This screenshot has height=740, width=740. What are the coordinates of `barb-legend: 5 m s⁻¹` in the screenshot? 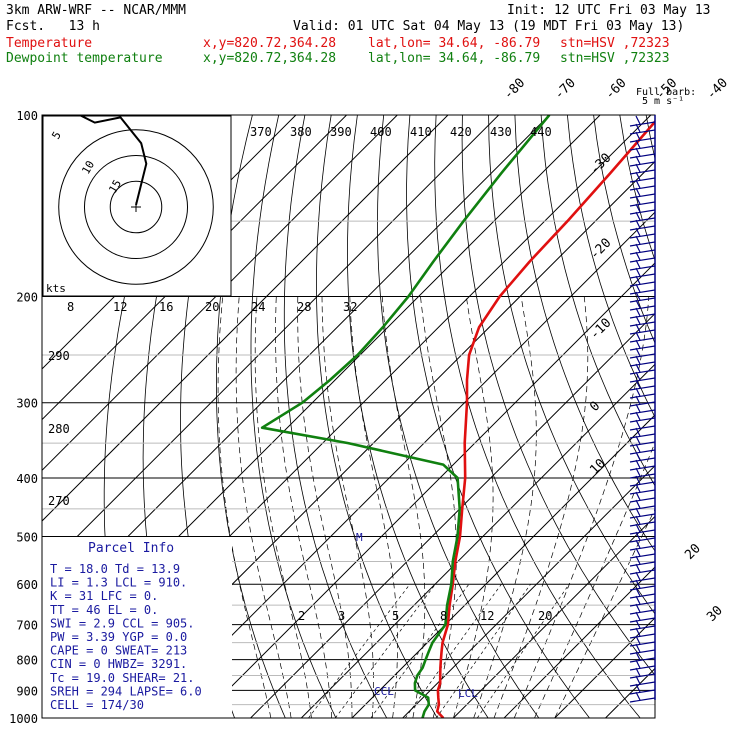 It's located at (663, 101).